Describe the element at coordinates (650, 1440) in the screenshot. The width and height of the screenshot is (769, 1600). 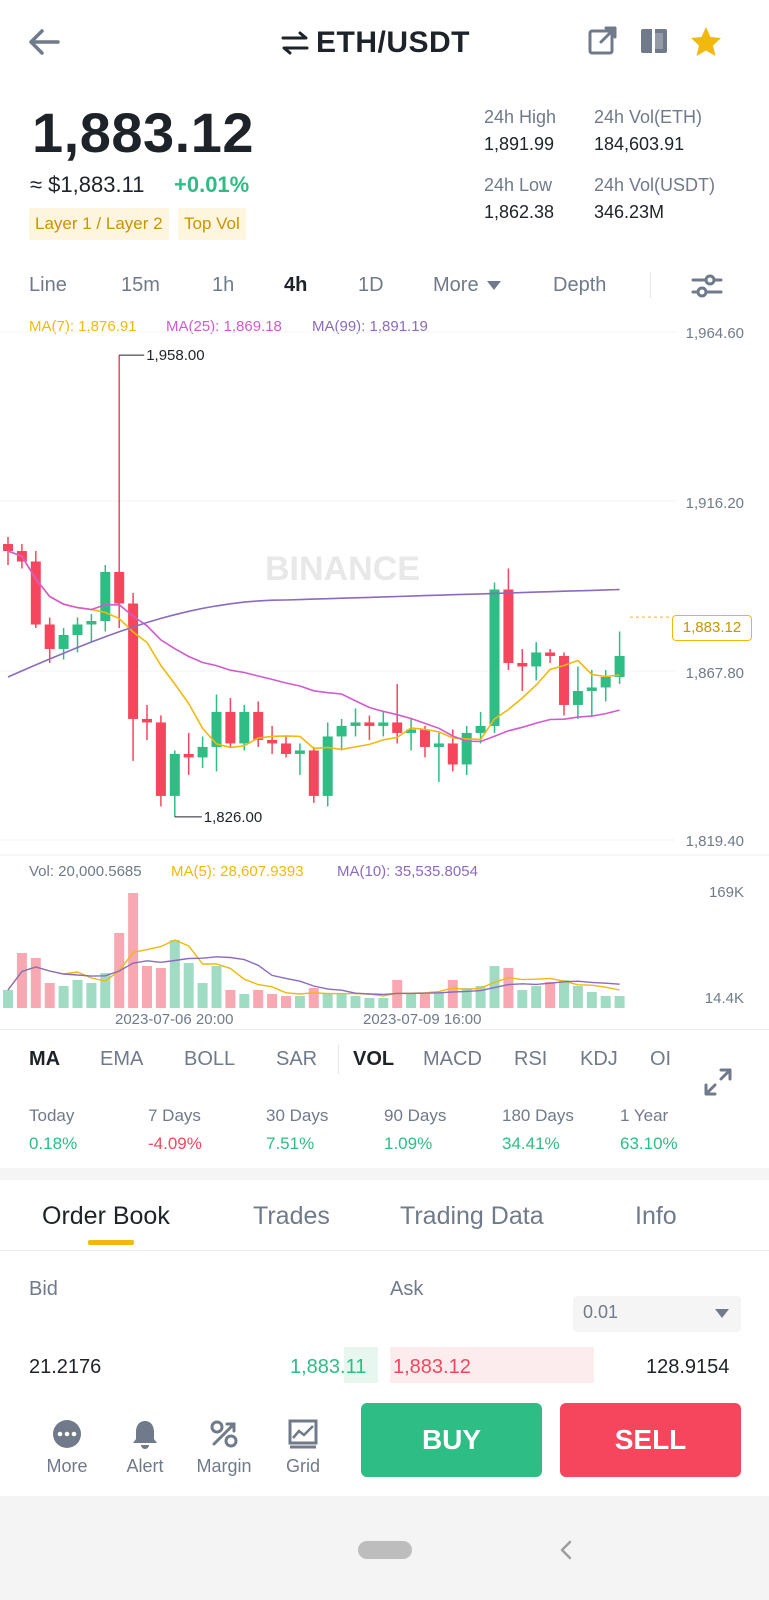
I see `sell-button: SELL` at that location.